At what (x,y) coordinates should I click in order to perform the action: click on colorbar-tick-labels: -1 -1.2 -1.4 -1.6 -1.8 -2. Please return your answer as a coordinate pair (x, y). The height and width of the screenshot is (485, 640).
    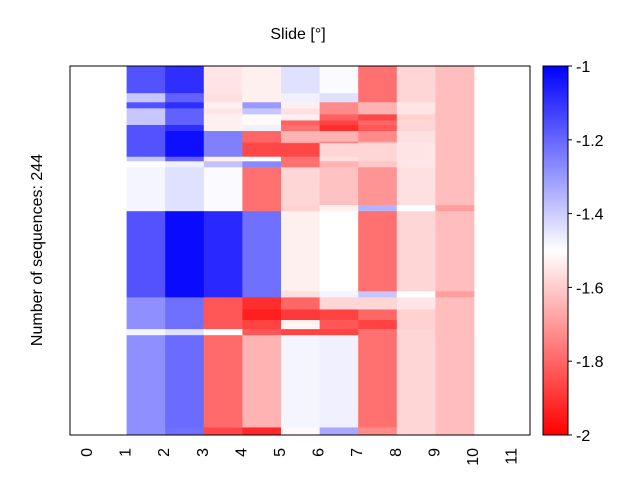
    Looking at the image, I should click on (586, 252).